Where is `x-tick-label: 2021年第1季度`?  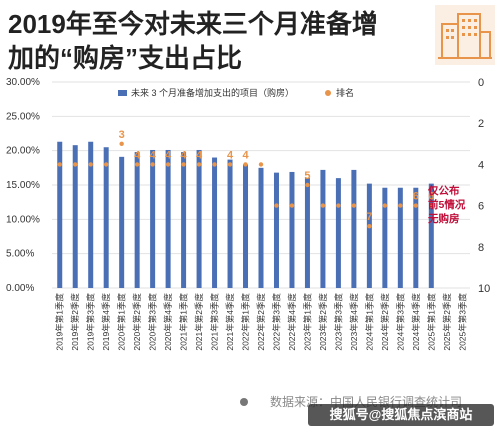 x-tick-label: 2021年第1季度 is located at coordinates (184, 322).